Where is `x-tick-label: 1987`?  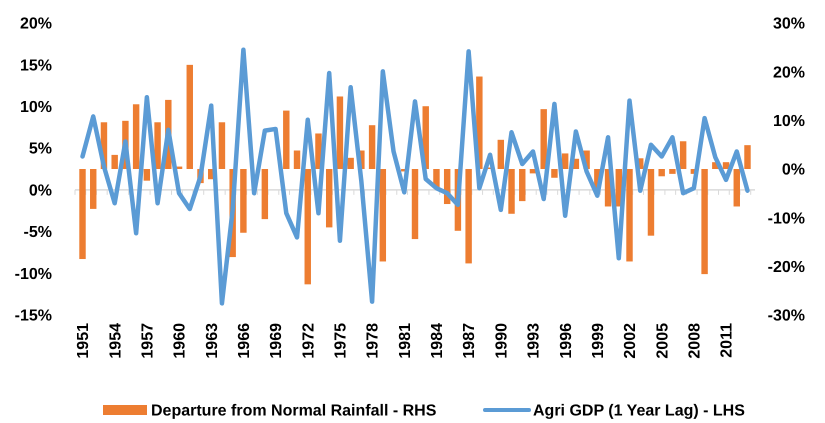 x-tick-label: 1987 is located at coordinates (469, 340).